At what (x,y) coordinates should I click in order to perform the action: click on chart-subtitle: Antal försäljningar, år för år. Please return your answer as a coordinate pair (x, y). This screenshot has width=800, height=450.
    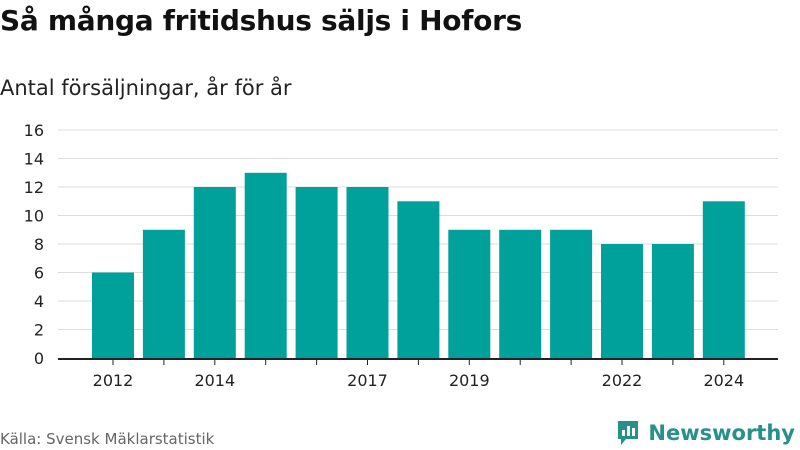
    Looking at the image, I should click on (146, 88).